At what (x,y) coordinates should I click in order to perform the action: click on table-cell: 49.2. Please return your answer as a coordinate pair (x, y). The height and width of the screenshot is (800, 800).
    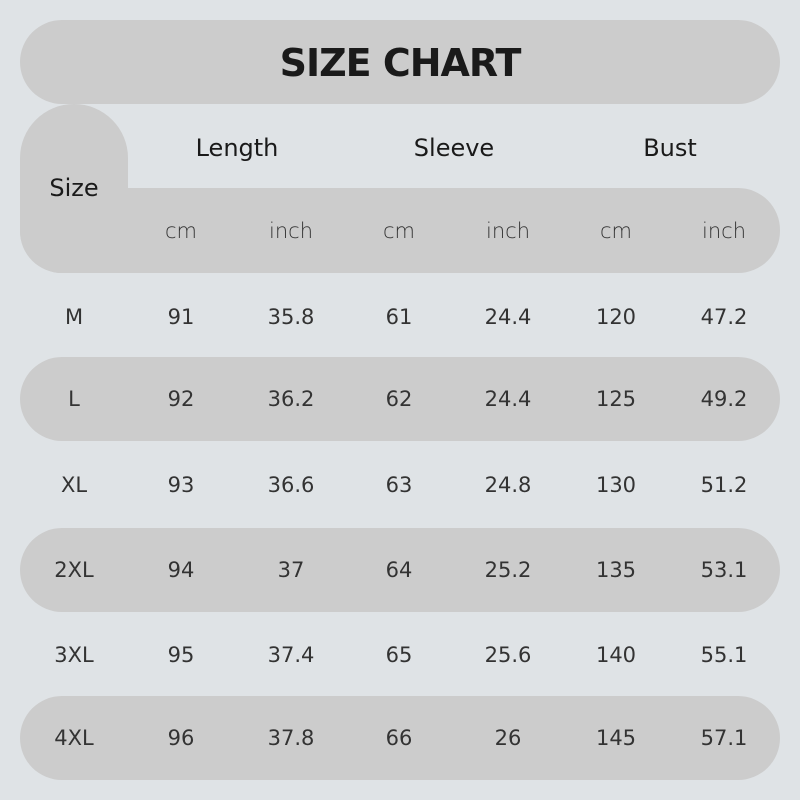
    Looking at the image, I should click on (724, 399).